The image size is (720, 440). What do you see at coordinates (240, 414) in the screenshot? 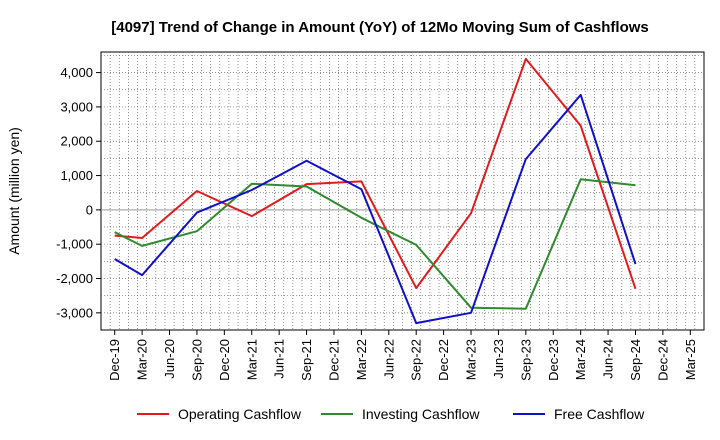
I see `legend-label: Operating Cashflow` at bounding box center [240, 414].